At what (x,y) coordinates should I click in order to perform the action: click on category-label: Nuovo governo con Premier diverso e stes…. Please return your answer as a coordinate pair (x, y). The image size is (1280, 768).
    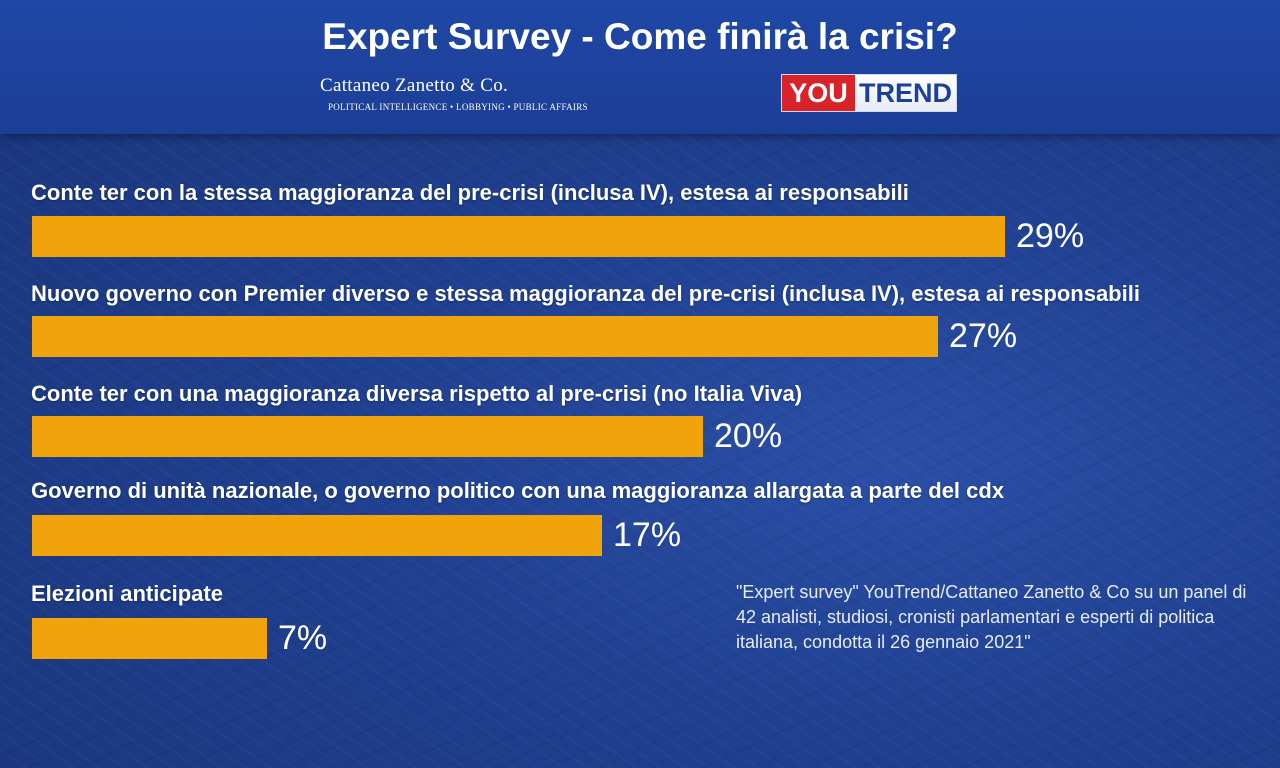
    Looking at the image, I should click on (585, 293).